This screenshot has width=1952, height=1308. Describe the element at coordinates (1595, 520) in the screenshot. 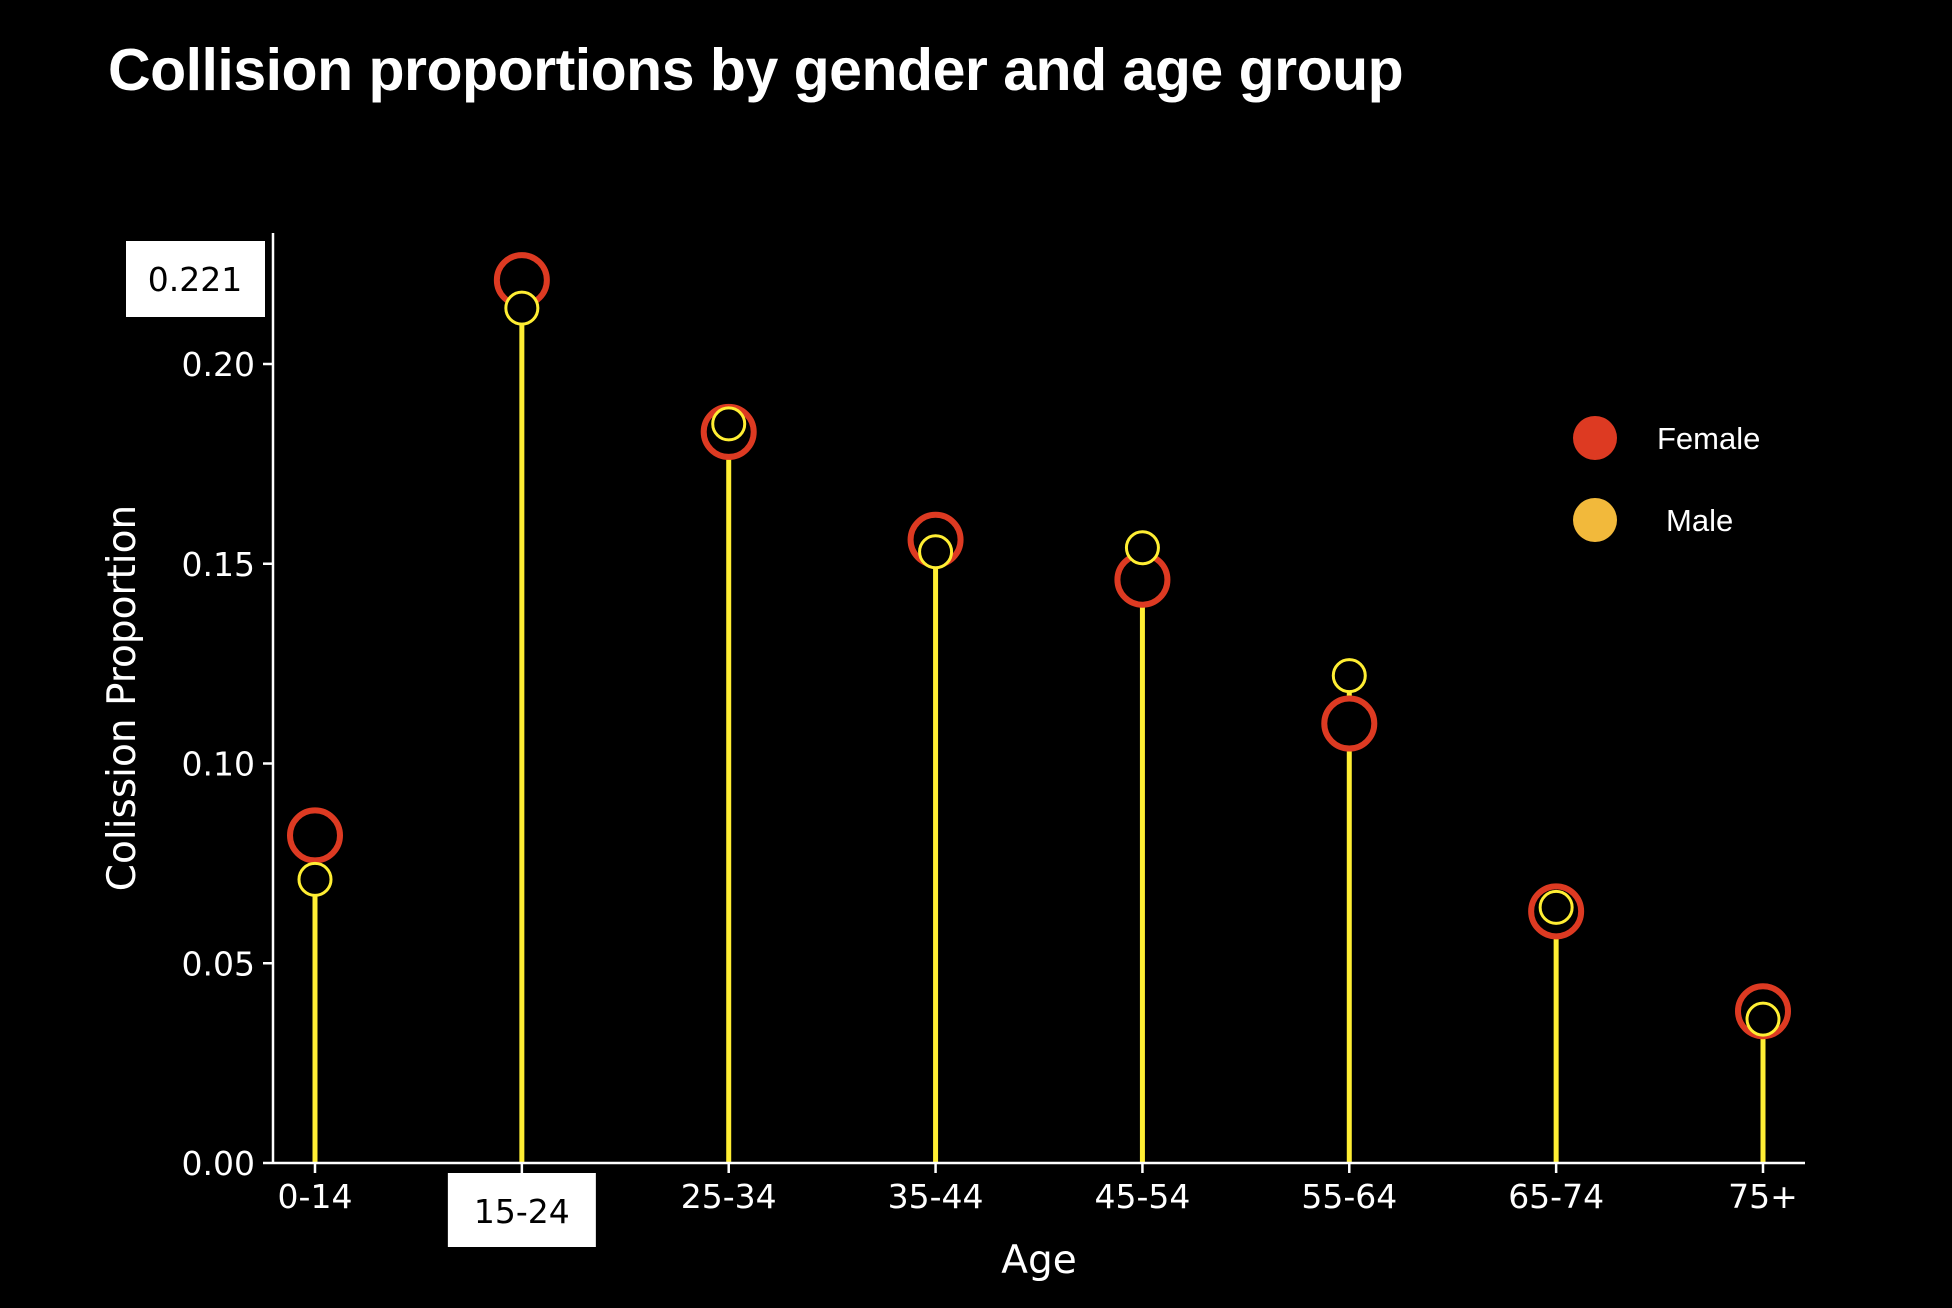

I see `legend-male-swatch` at that location.